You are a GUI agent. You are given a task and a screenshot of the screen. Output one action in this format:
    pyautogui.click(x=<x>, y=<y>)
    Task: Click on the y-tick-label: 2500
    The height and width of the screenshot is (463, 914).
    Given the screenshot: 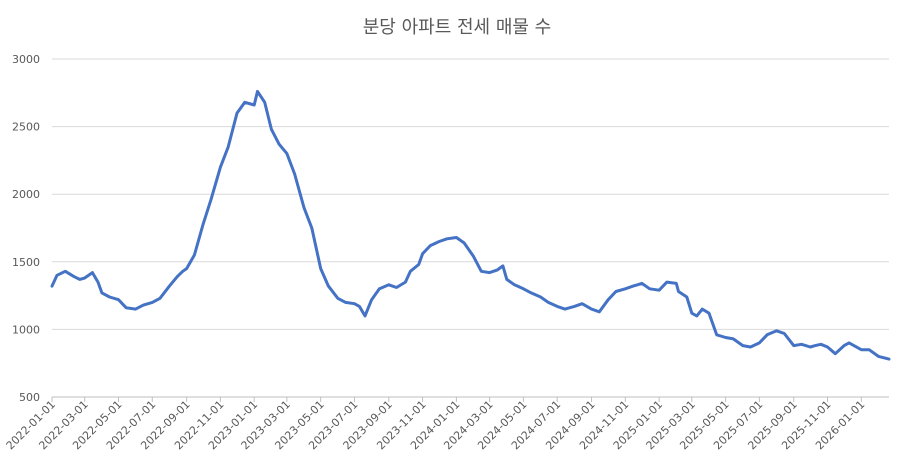 What is the action you would take?
    pyautogui.click(x=26, y=127)
    